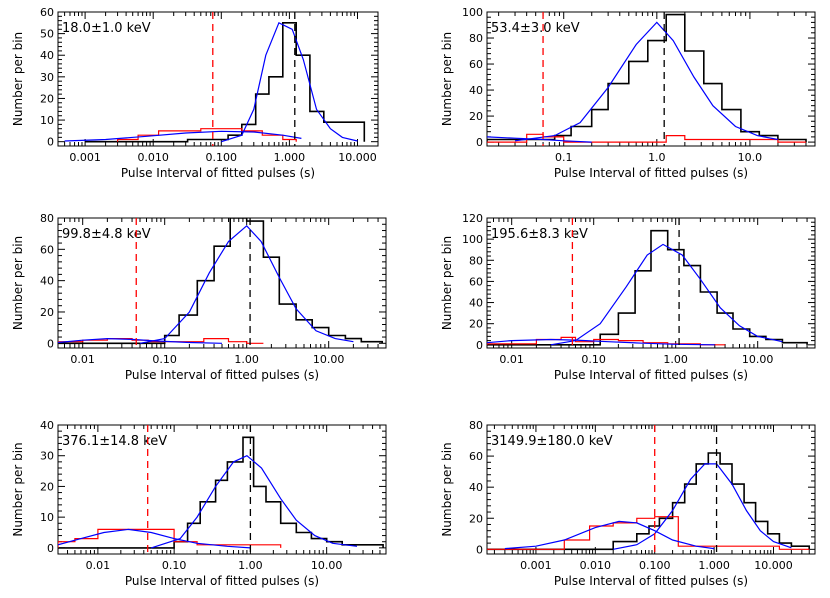 Image resolution: width=830 pixels, height=598 pixels. Describe the element at coordinates (114, 441) in the screenshot. I see `energy-label: 376.1±14.8 keV` at that location.